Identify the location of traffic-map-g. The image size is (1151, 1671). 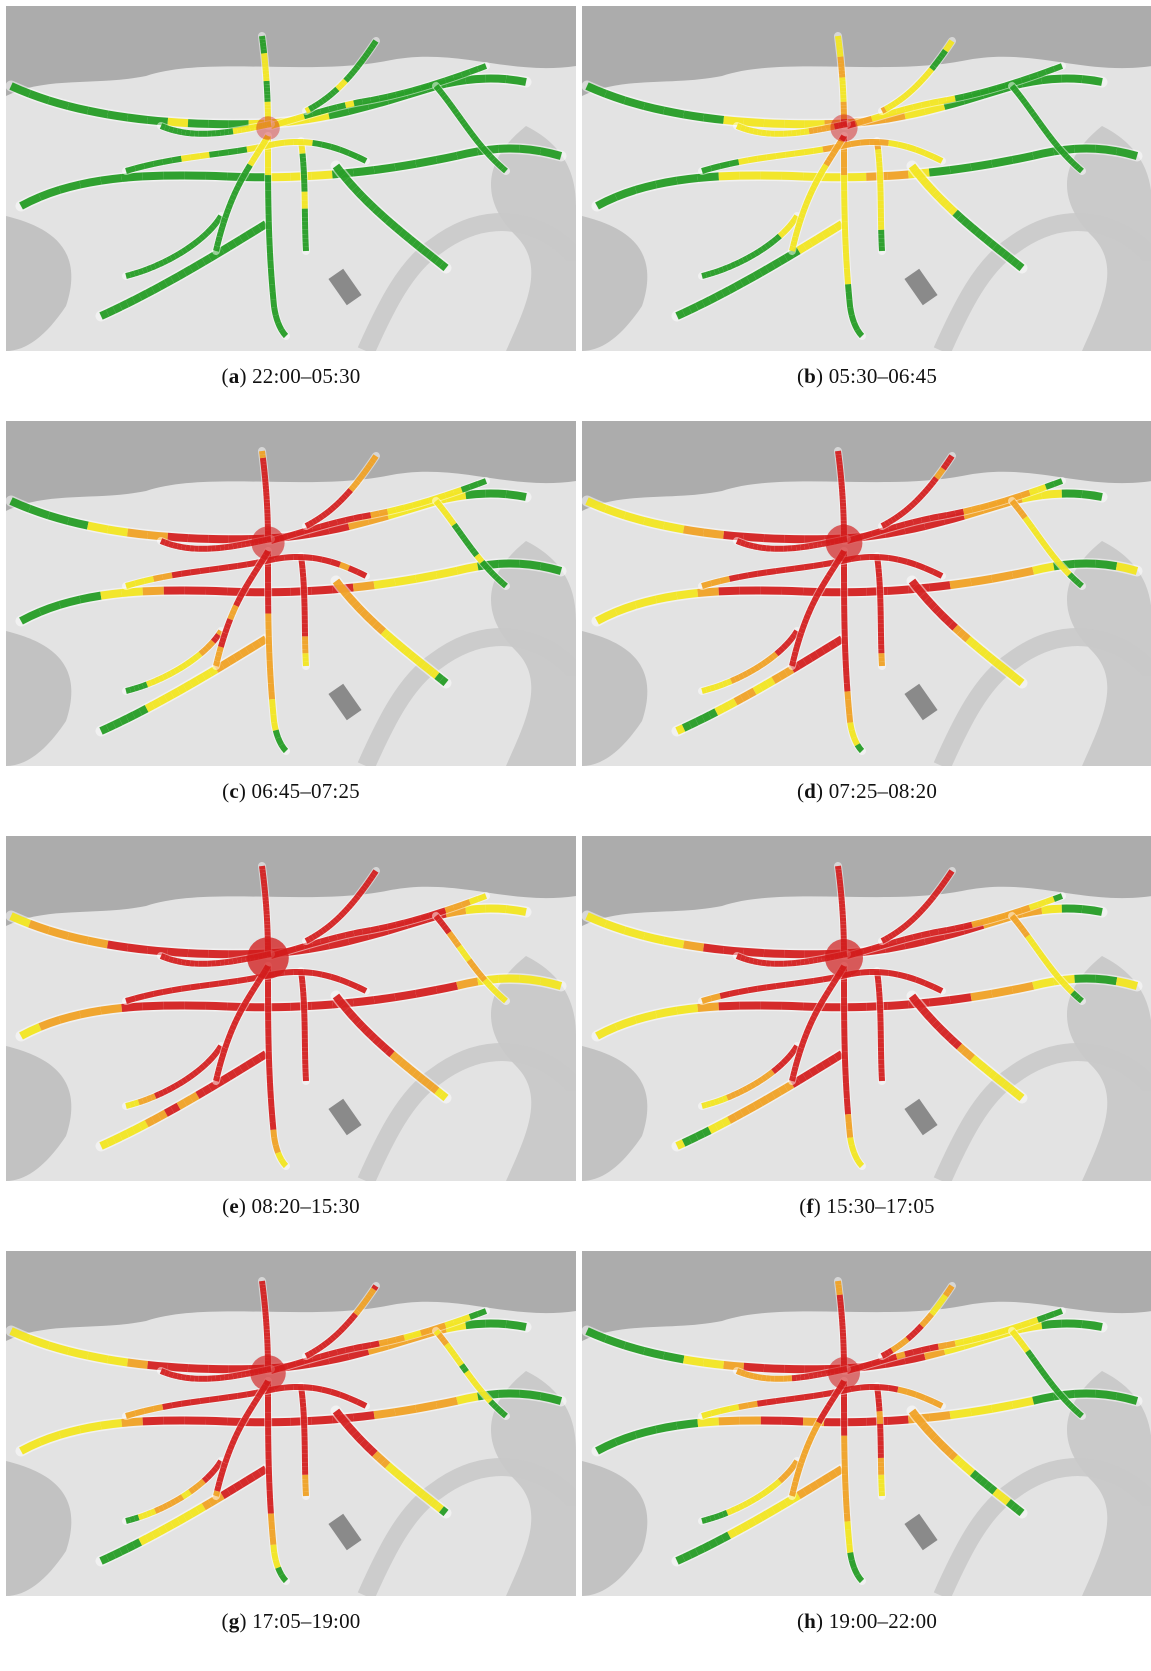
(291, 1423).